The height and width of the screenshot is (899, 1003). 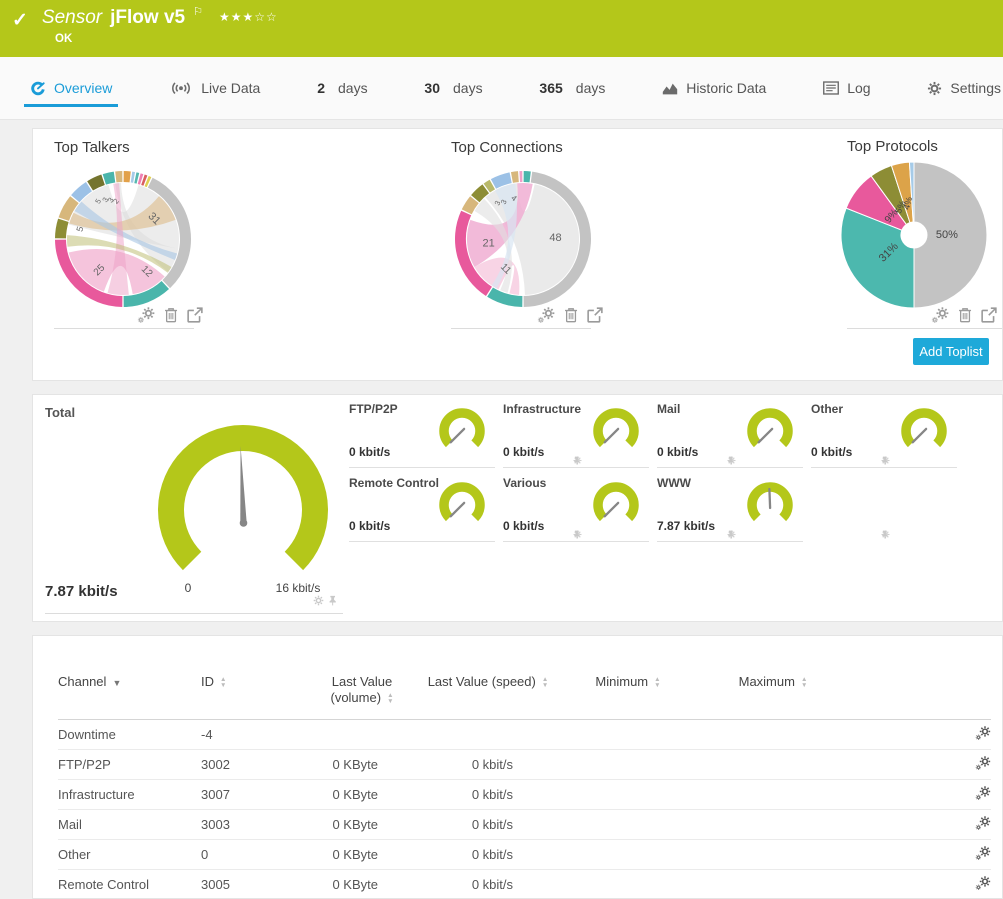 I want to click on col-header-last-value-volume: Last Value (volume) ▲ ▼, so click(x=362, y=690).